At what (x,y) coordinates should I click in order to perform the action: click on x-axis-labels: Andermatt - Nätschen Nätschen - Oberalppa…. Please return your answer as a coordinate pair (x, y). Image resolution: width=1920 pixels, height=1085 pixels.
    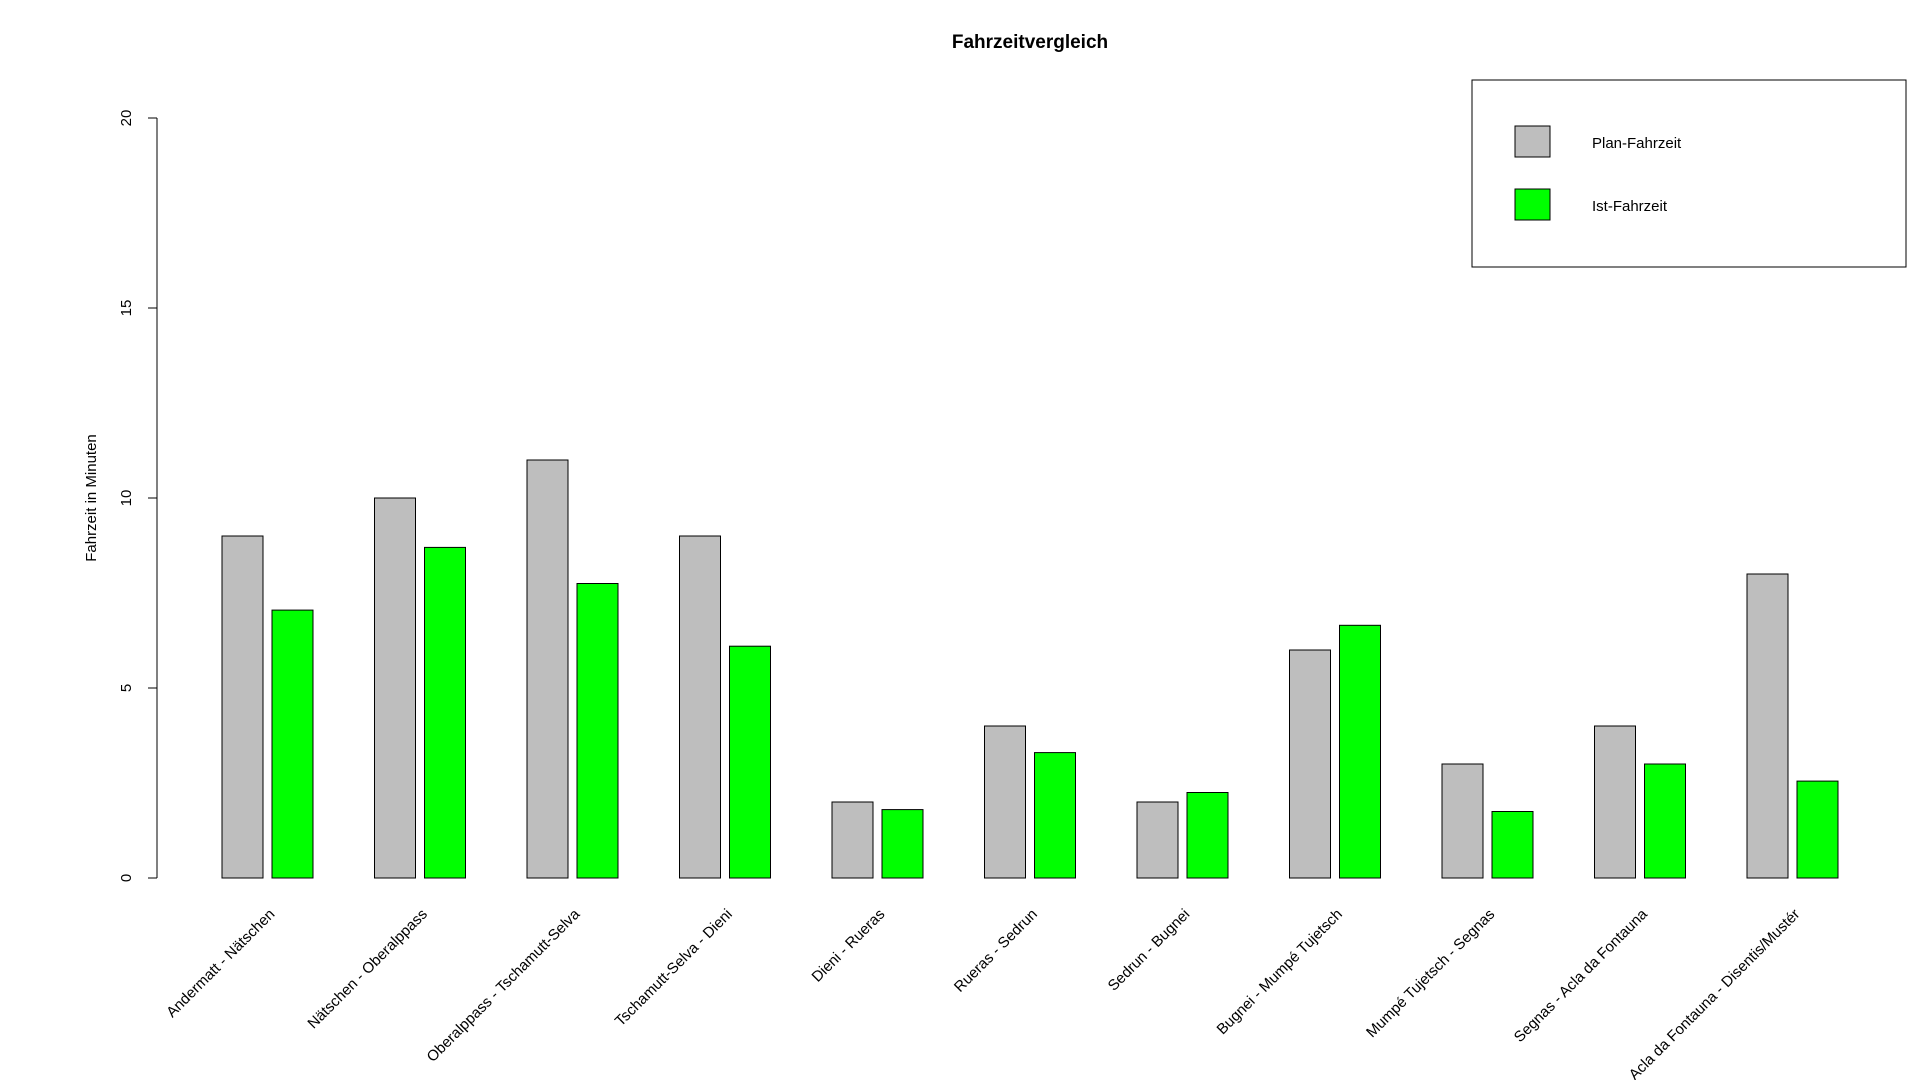
    Looking at the image, I should click on (983, 994).